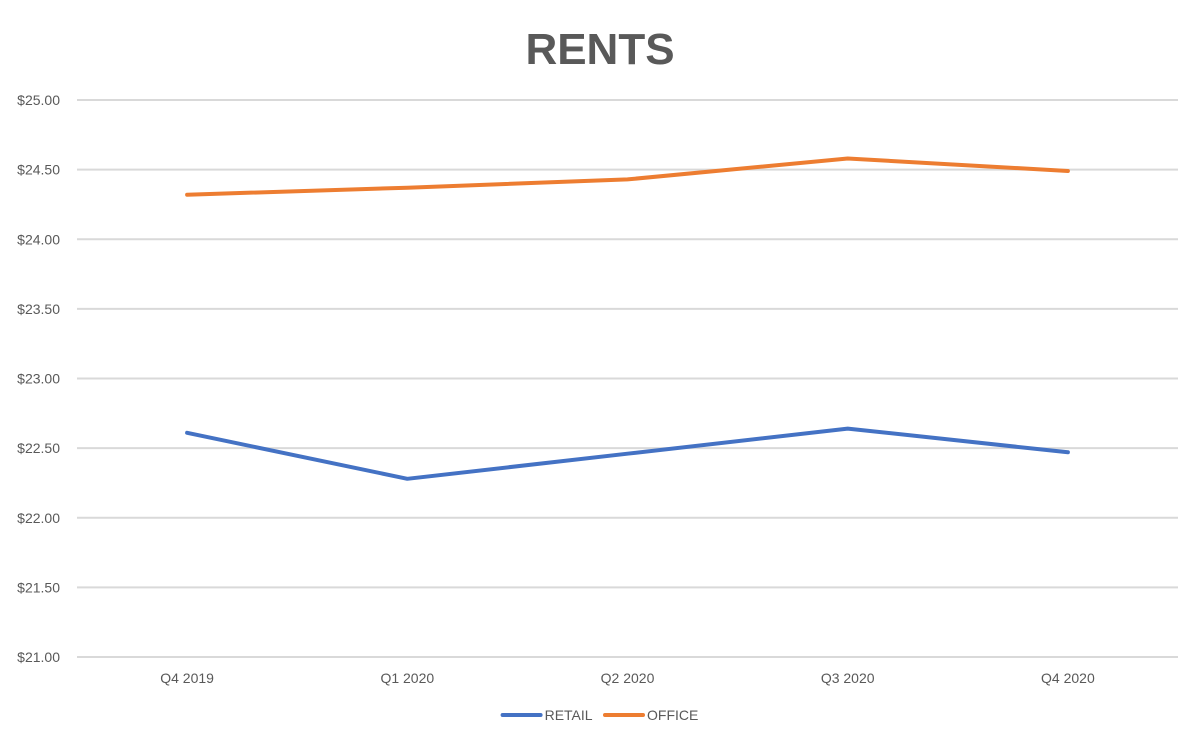 The image size is (1200, 743). What do you see at coordinates (38, 657) in the screenshot?
I see `y-tick-label: $21.00` at bounding box center [38, 657].